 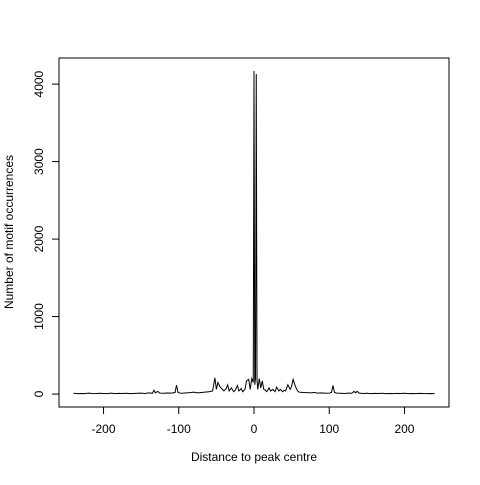 What do you see at coordinates (39, 393) in the screenshot?
I see `y-tick-label: 0` at bounding box center [39, 393].